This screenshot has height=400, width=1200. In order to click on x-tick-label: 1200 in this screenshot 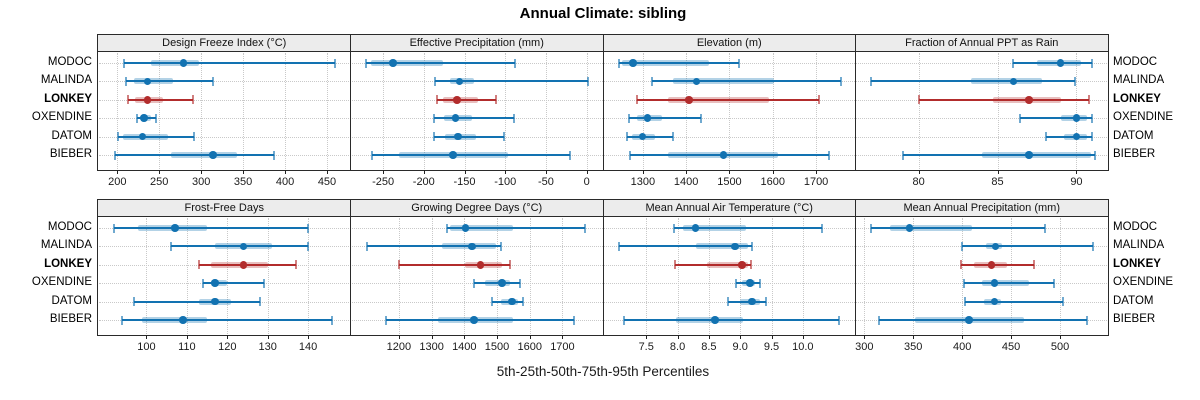, I will do `click(399, 347)`.